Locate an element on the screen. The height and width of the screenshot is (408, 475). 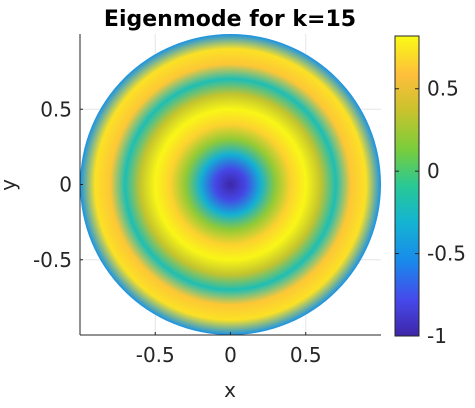
colorbar: -1 -0.5 0 0.5 is located at coordinates (430, 191).